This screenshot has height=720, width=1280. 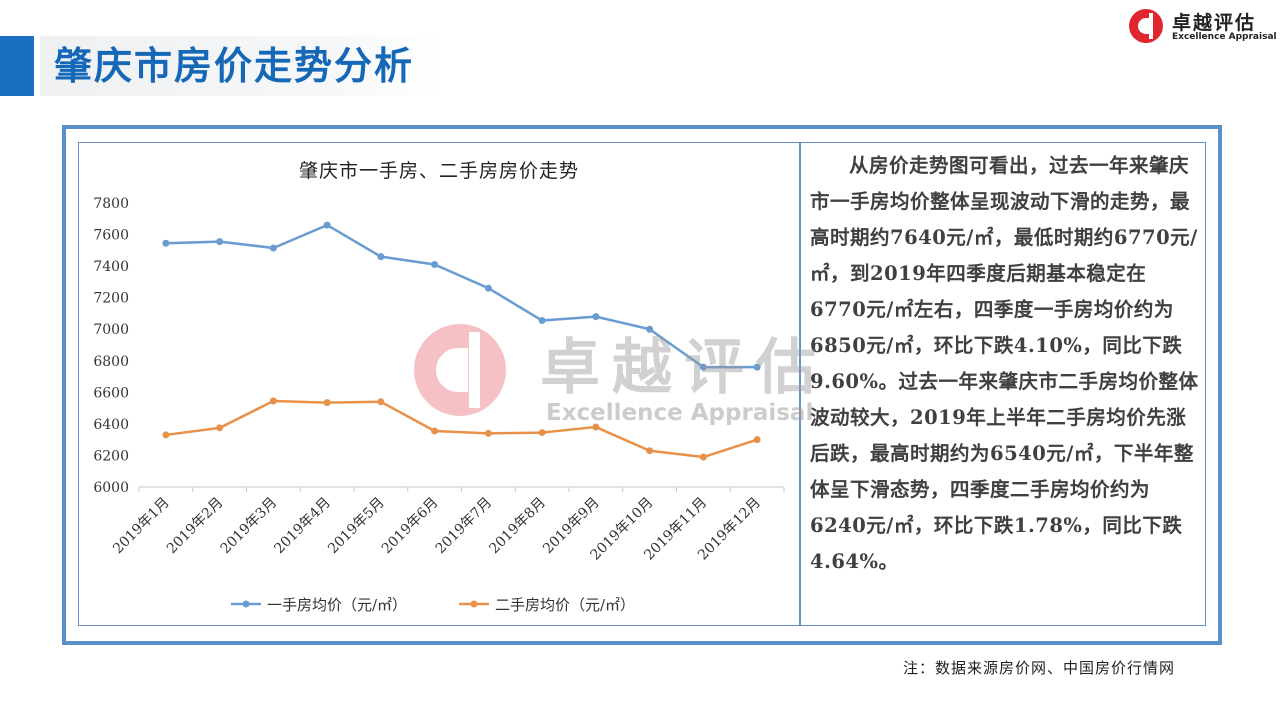 What do you see at coordinates (302, 526) in the screenshot?
I see `x-tick-label: 2019年4月` at bounding box center [302, 526].